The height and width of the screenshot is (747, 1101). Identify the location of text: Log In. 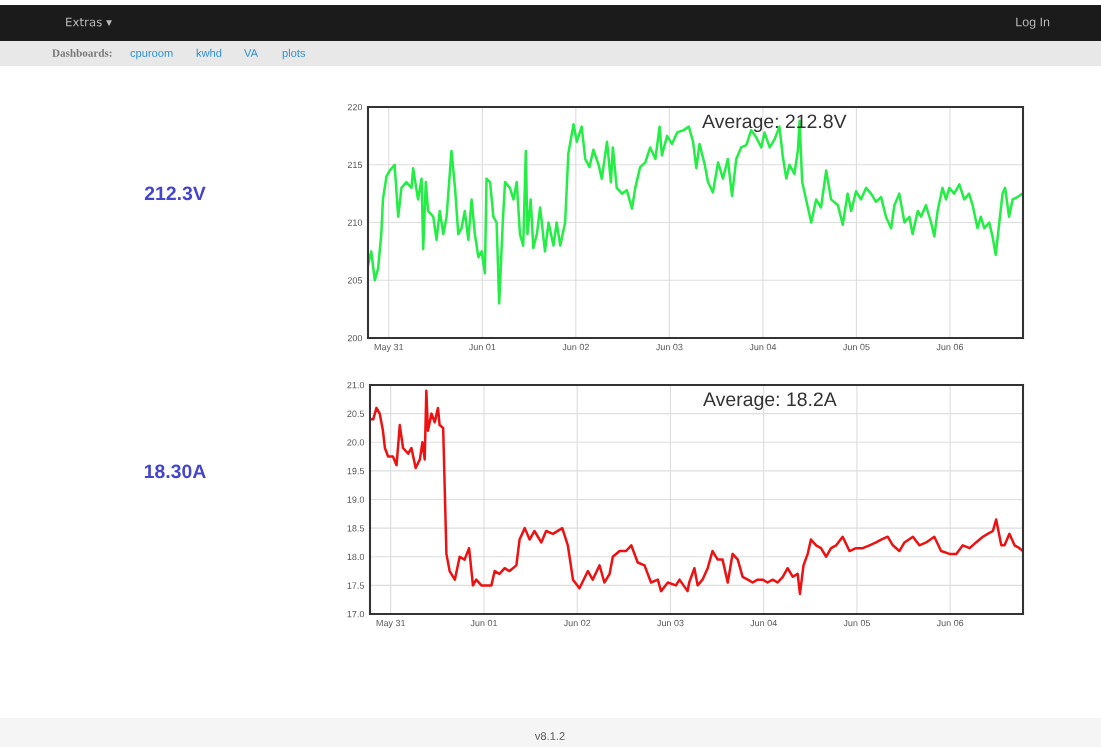
(1033, 23).